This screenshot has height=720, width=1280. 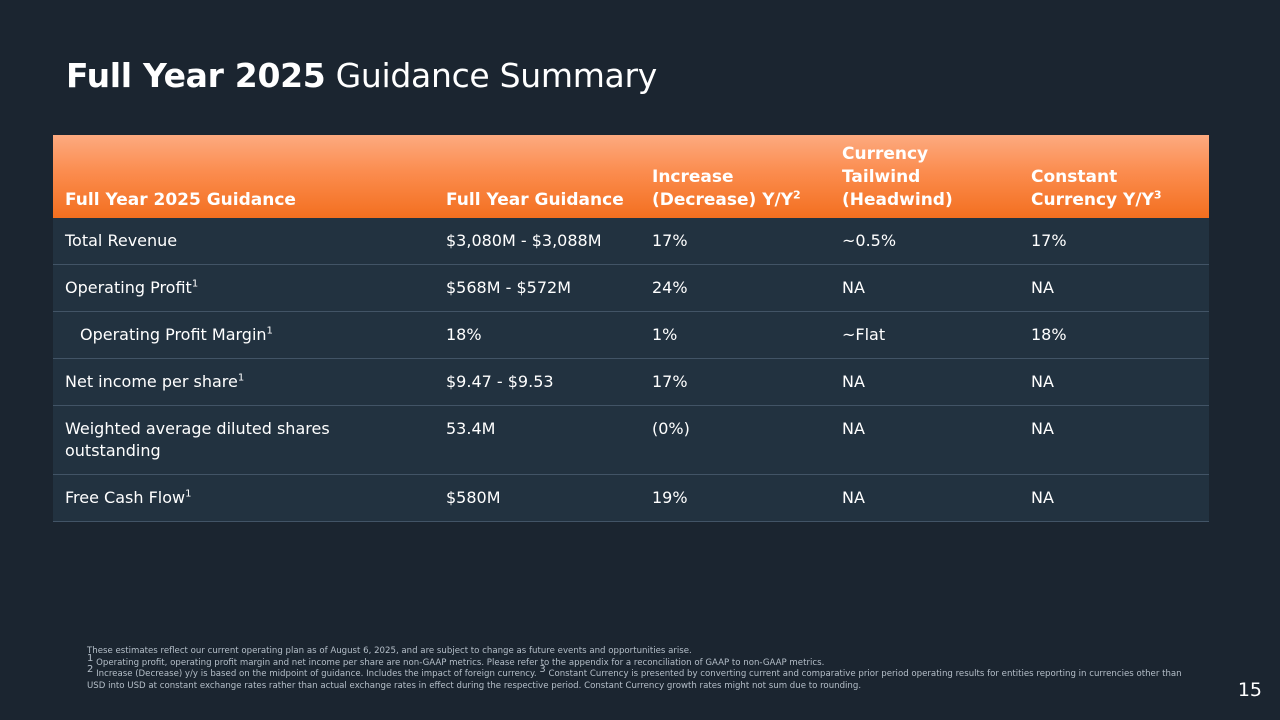 What do you see at coordinates (735, 288) in the screenshot?
I see `cell-yoy: 24%` at bounding box center [735, 288].